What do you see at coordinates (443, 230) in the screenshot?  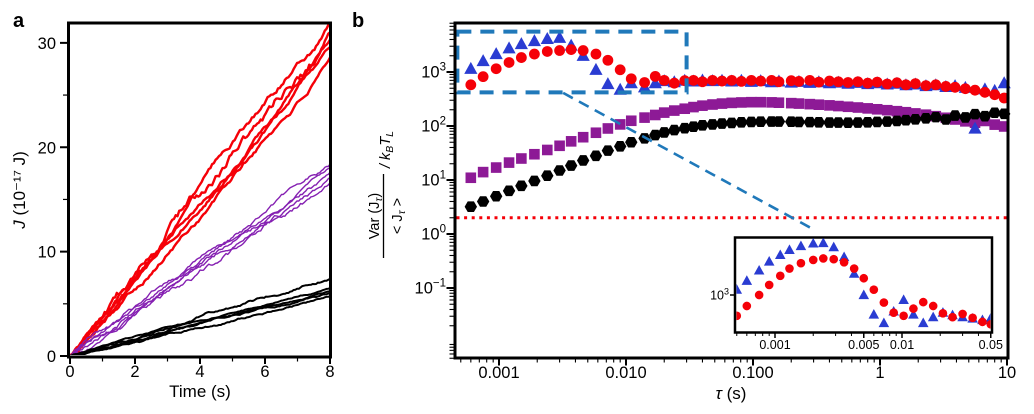 I see `tick-exponent: 0` at bounding box center [443, 230].